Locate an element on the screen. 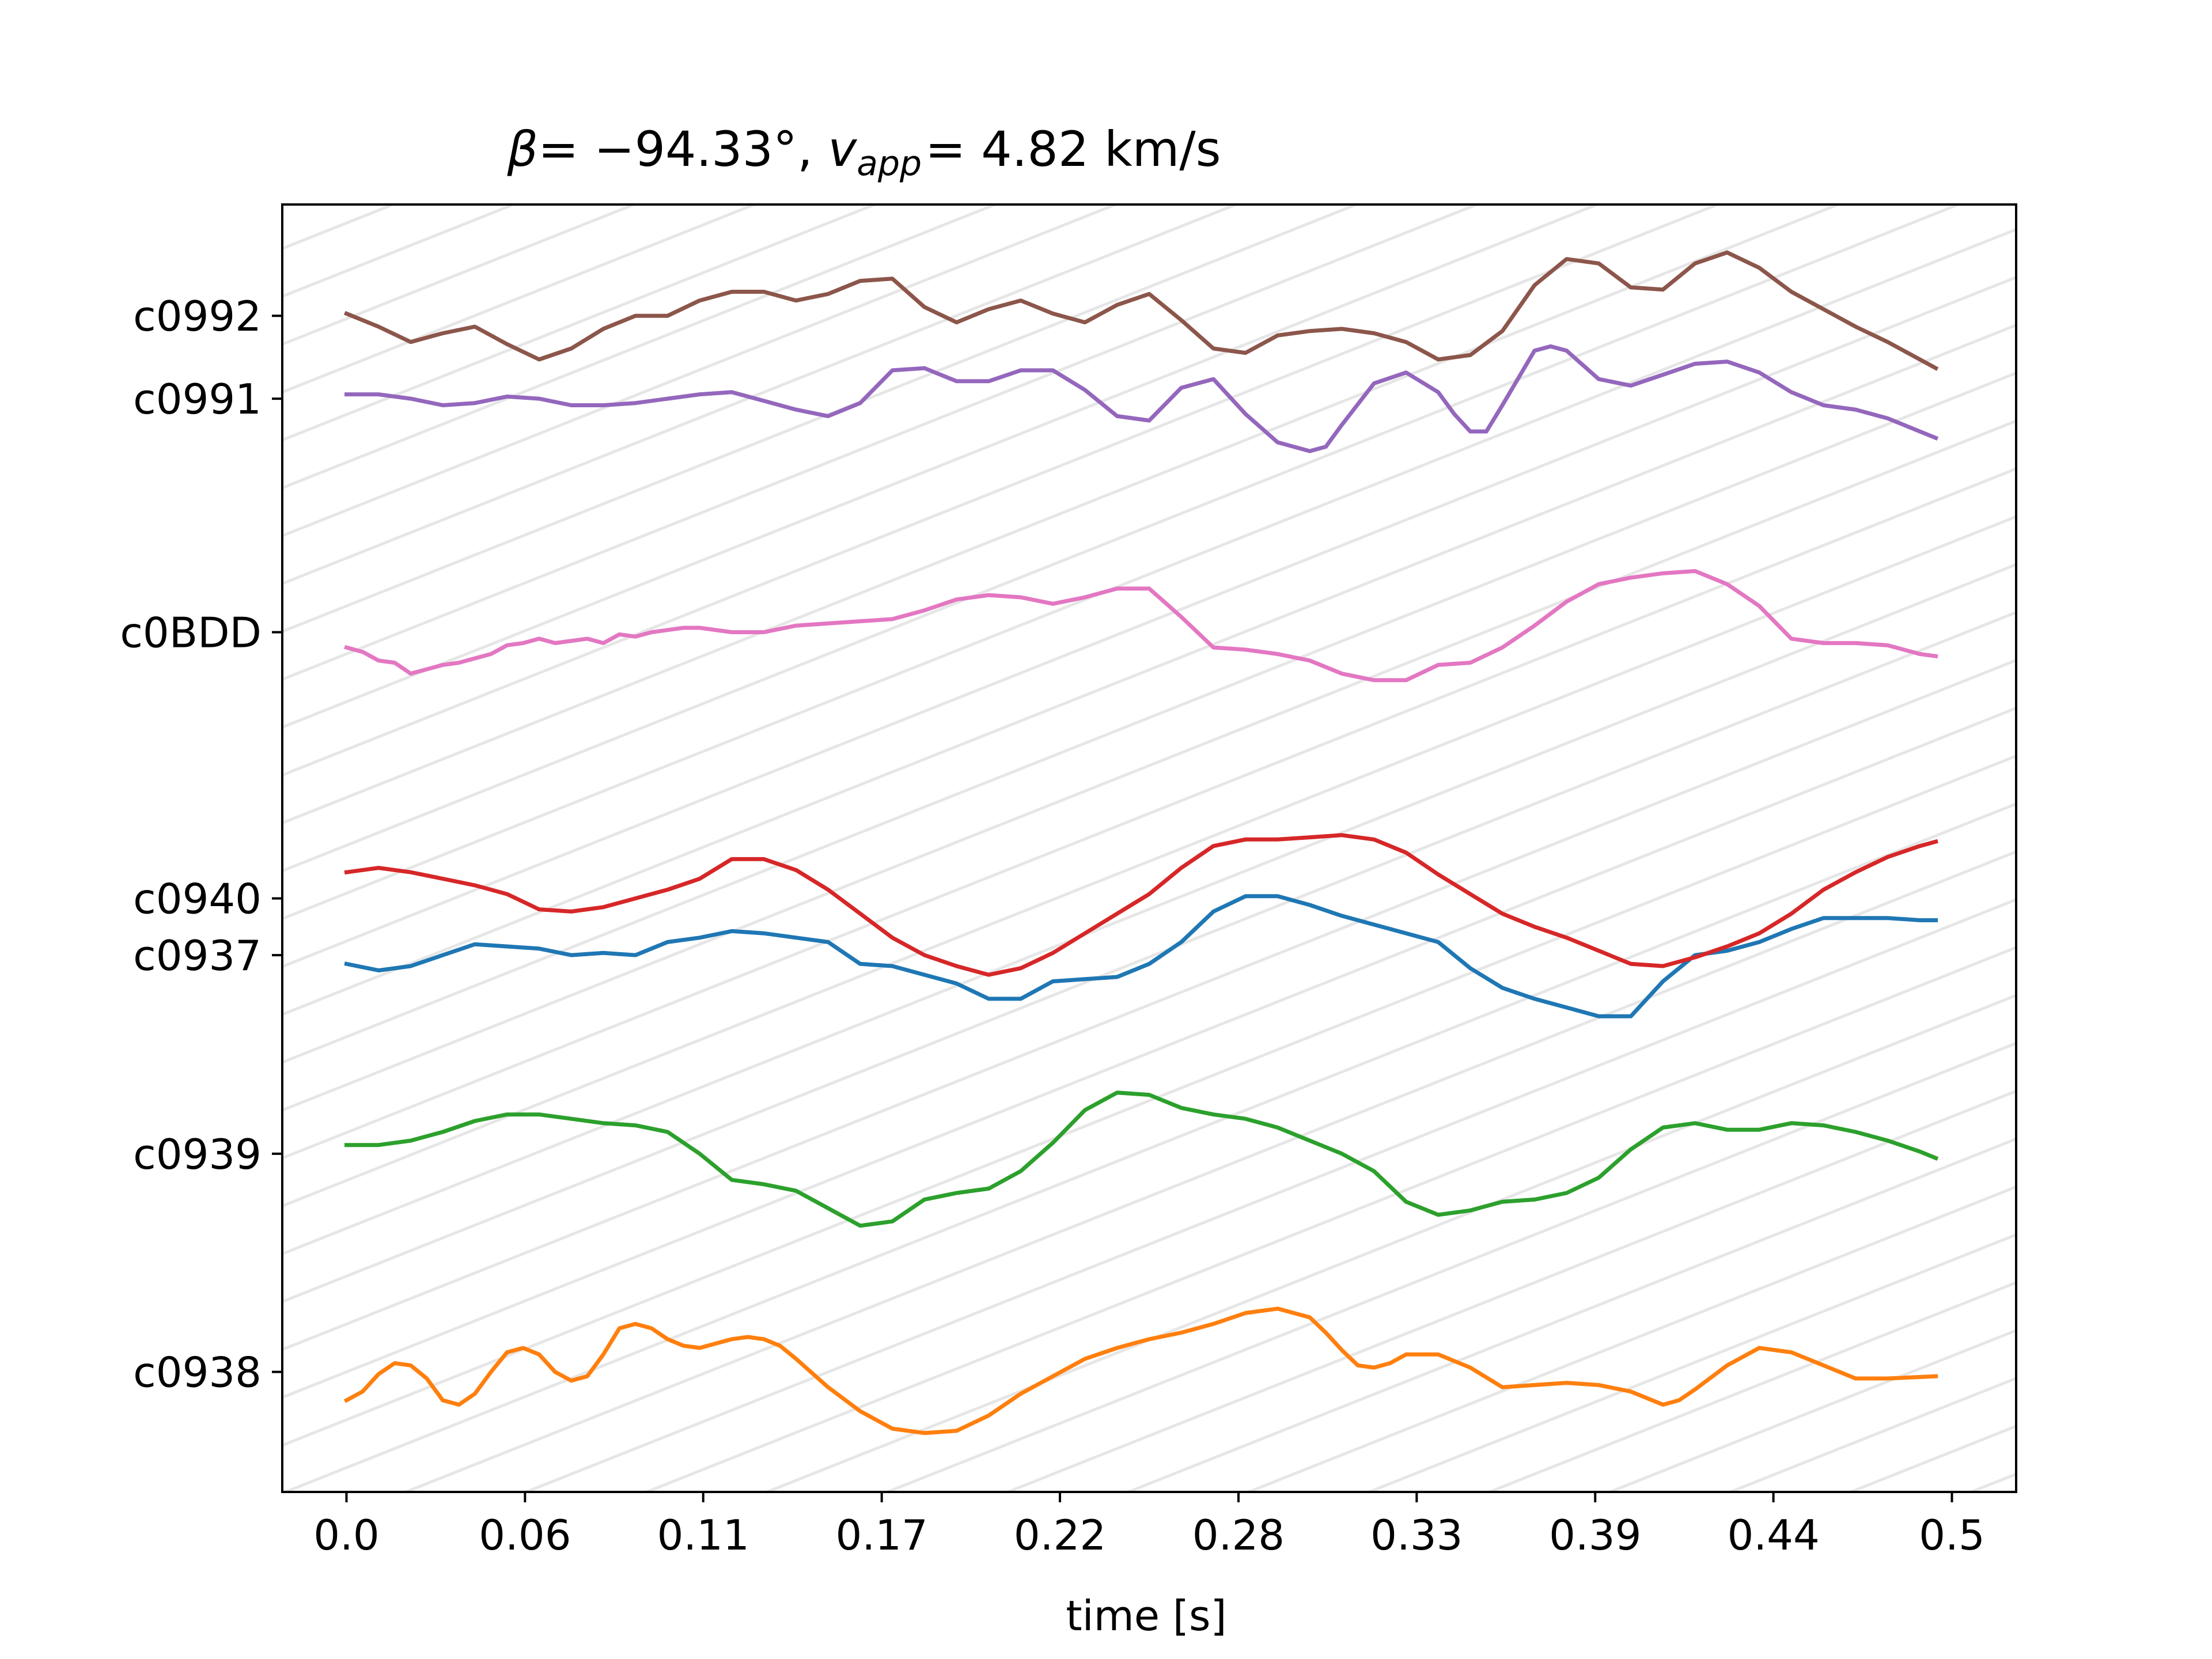 This screenshot has height=1659, width=2212. title-beta-symbol: β is located at coordinates (523, 149).